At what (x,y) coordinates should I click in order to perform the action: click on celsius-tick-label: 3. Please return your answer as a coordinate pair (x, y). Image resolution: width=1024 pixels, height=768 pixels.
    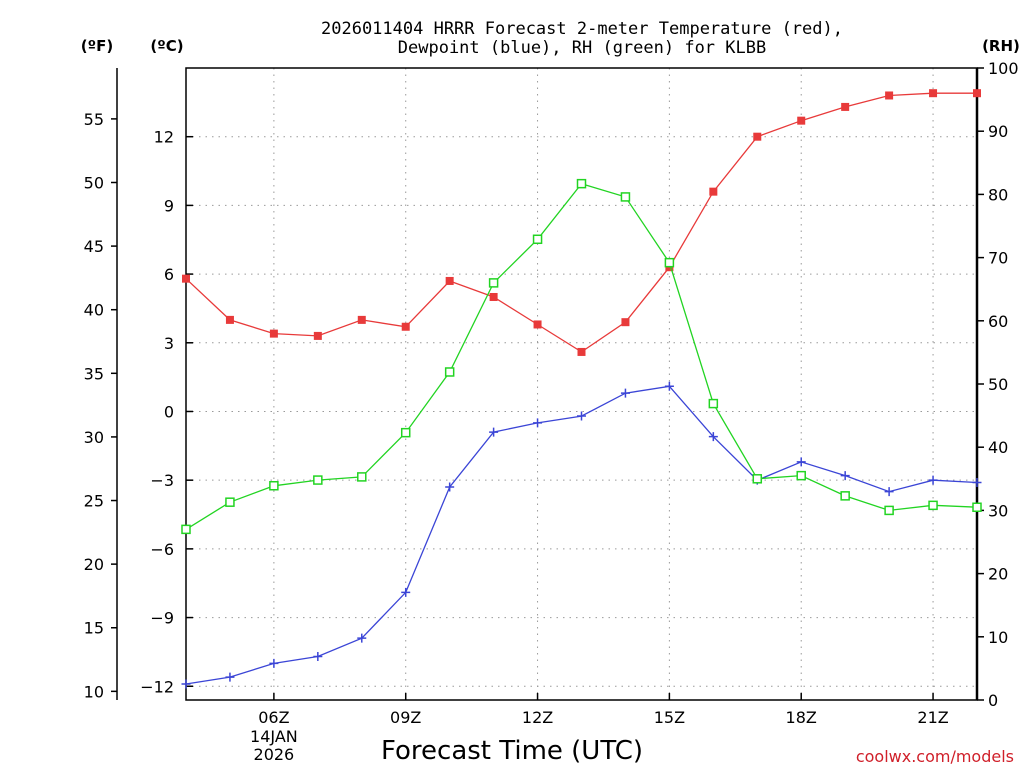
    Looking at the image, I should click on (169, 343).